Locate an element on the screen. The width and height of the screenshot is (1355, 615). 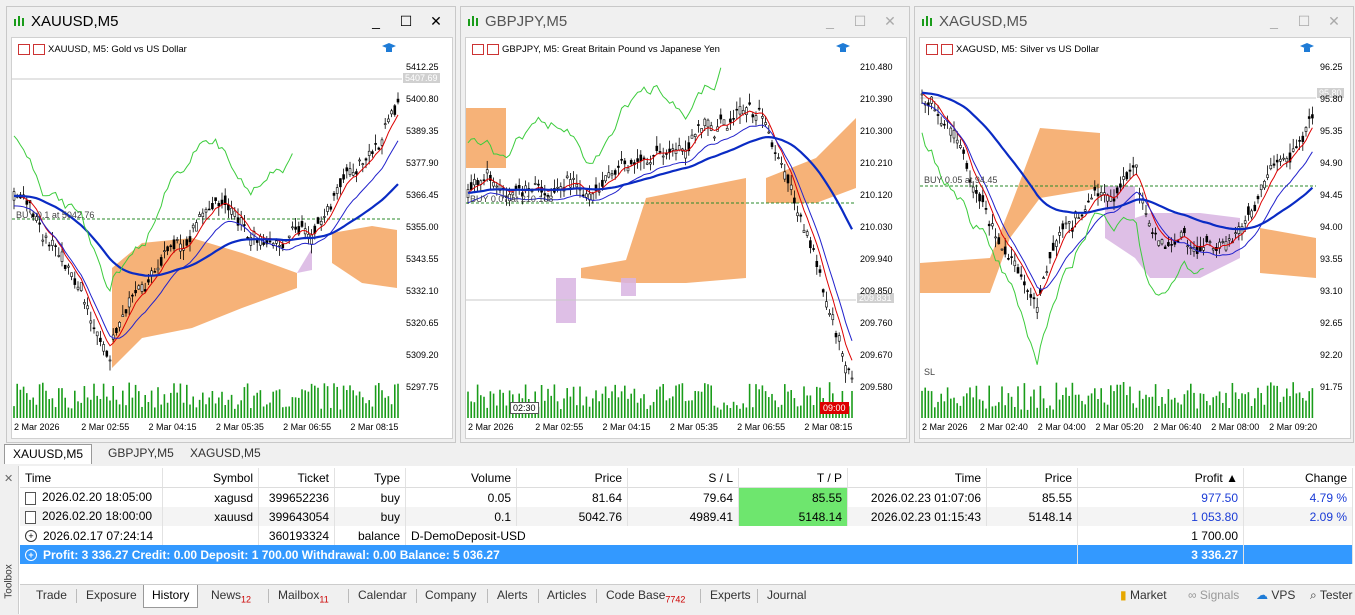
tab-code-base: Code Base7742 is located at coordinates (646, 596).